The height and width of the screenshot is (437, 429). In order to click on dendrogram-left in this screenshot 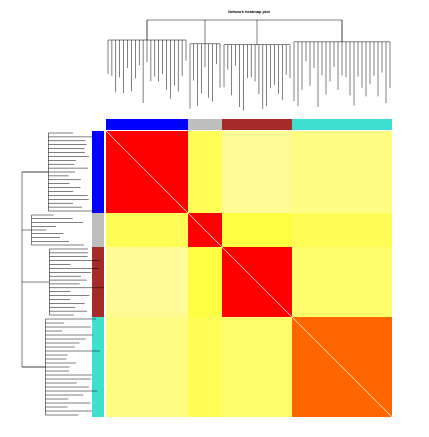, I will do `click(63, 274)`.